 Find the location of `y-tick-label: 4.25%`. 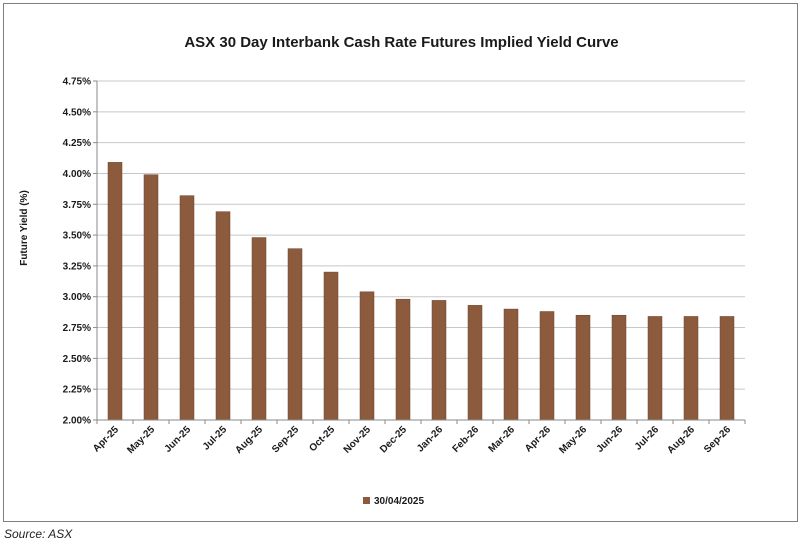

y-tick-label: 4.25% is located at coordinates (77, 143).